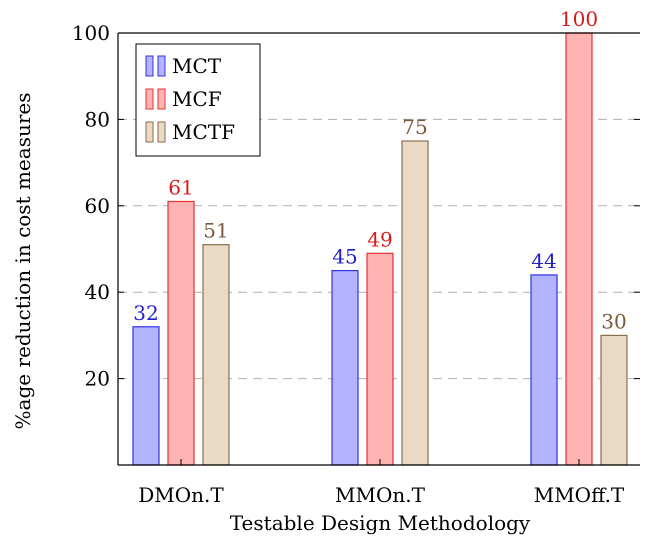  Describe the element at coordinates (579, 495) in the screenshot. I see `x-tick-label: MMOff.T` at that location.